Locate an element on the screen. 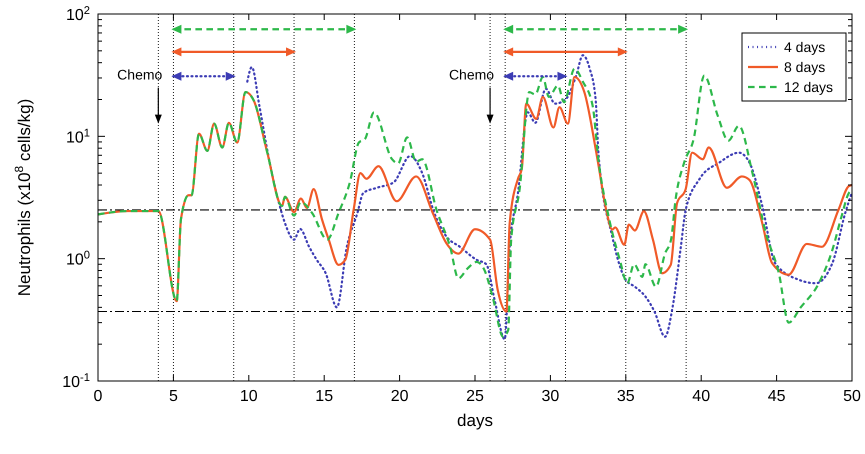 This screenshot has width=865, height=454. x-tick-label: 50 is located at coordinates (852, 396).